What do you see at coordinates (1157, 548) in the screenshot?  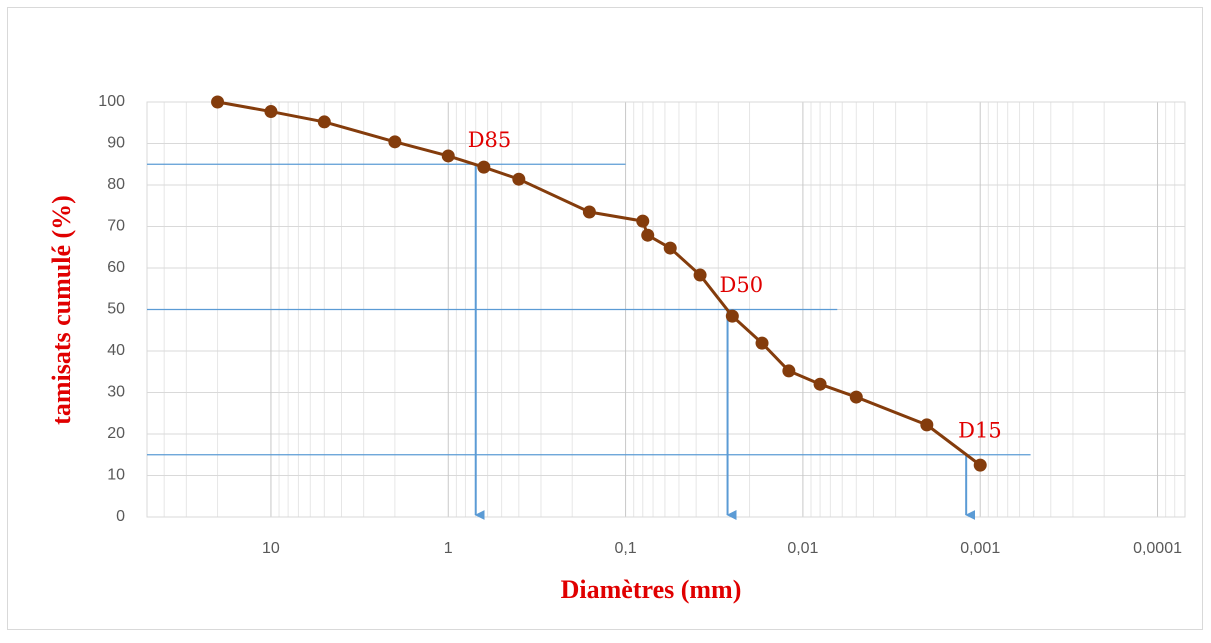 I see `x-tick-label: 0,0001` at bounding box center [1157, 548].